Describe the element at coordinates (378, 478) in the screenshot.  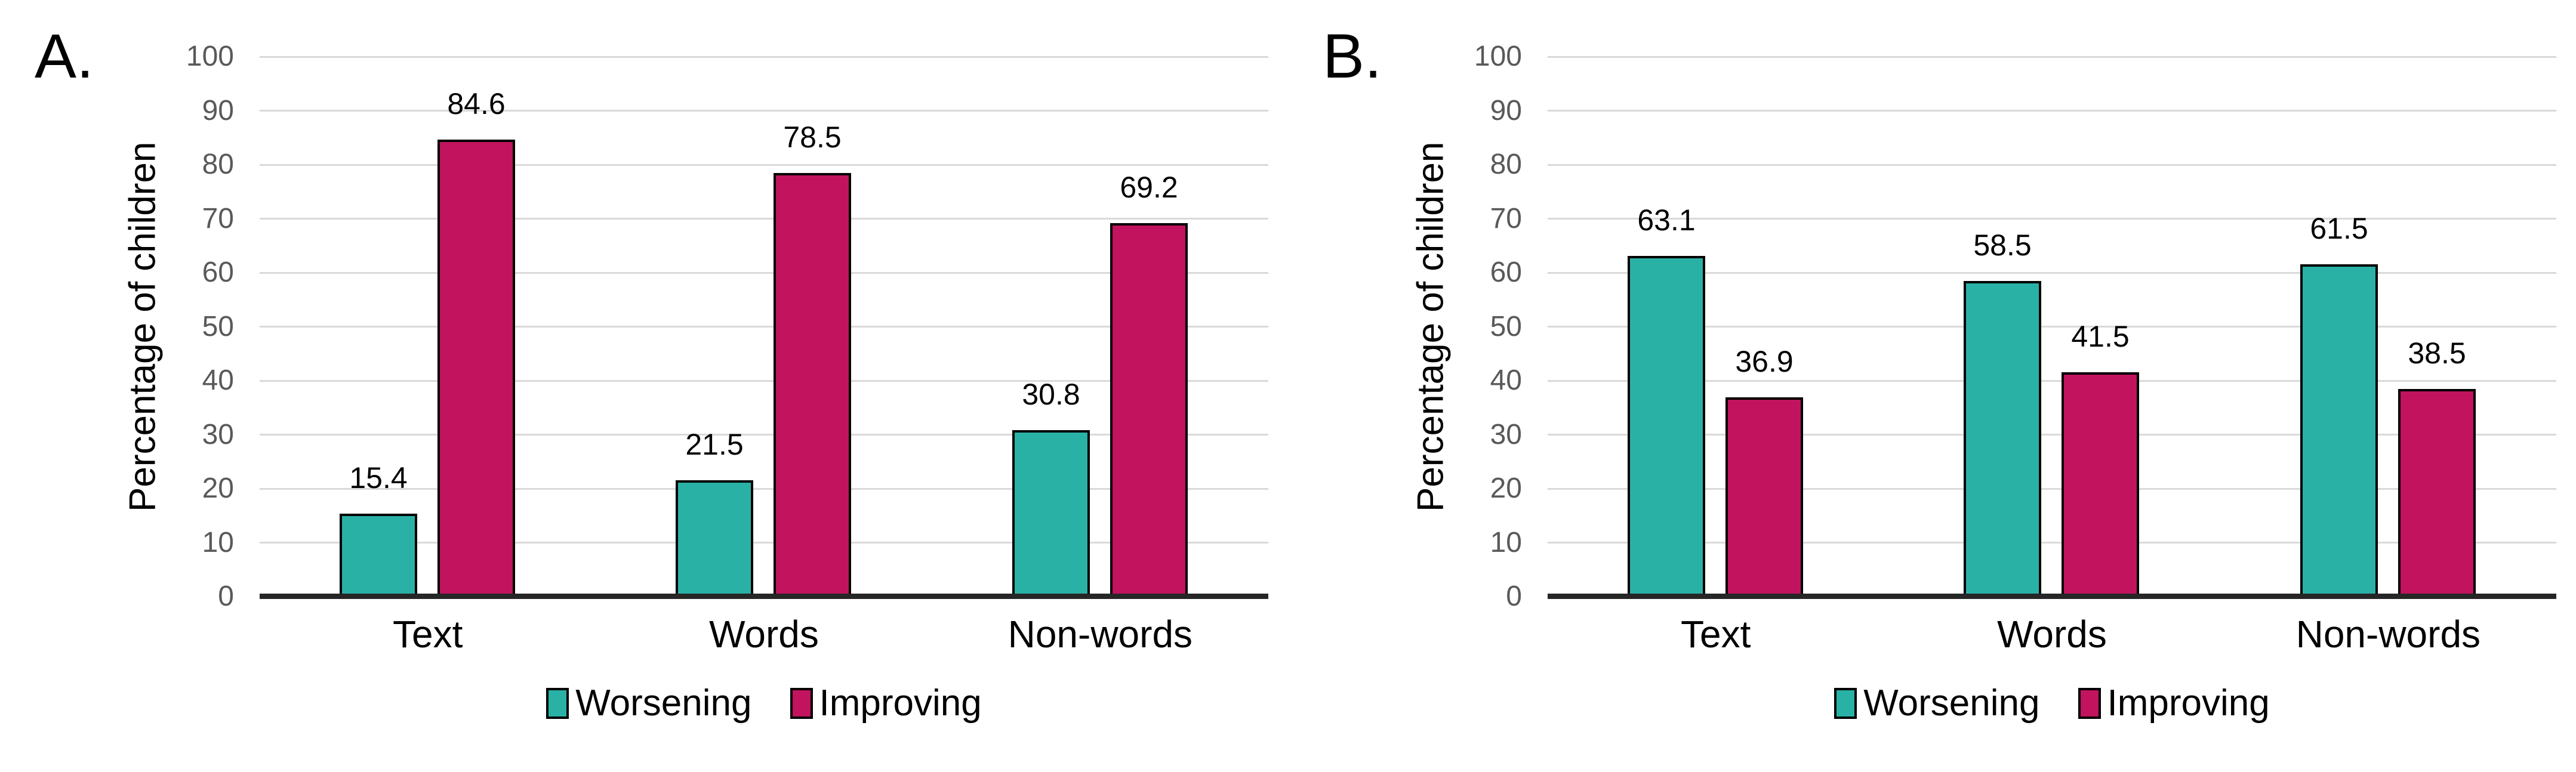
I see `value-label-worsening-text: 15.4` at that location.